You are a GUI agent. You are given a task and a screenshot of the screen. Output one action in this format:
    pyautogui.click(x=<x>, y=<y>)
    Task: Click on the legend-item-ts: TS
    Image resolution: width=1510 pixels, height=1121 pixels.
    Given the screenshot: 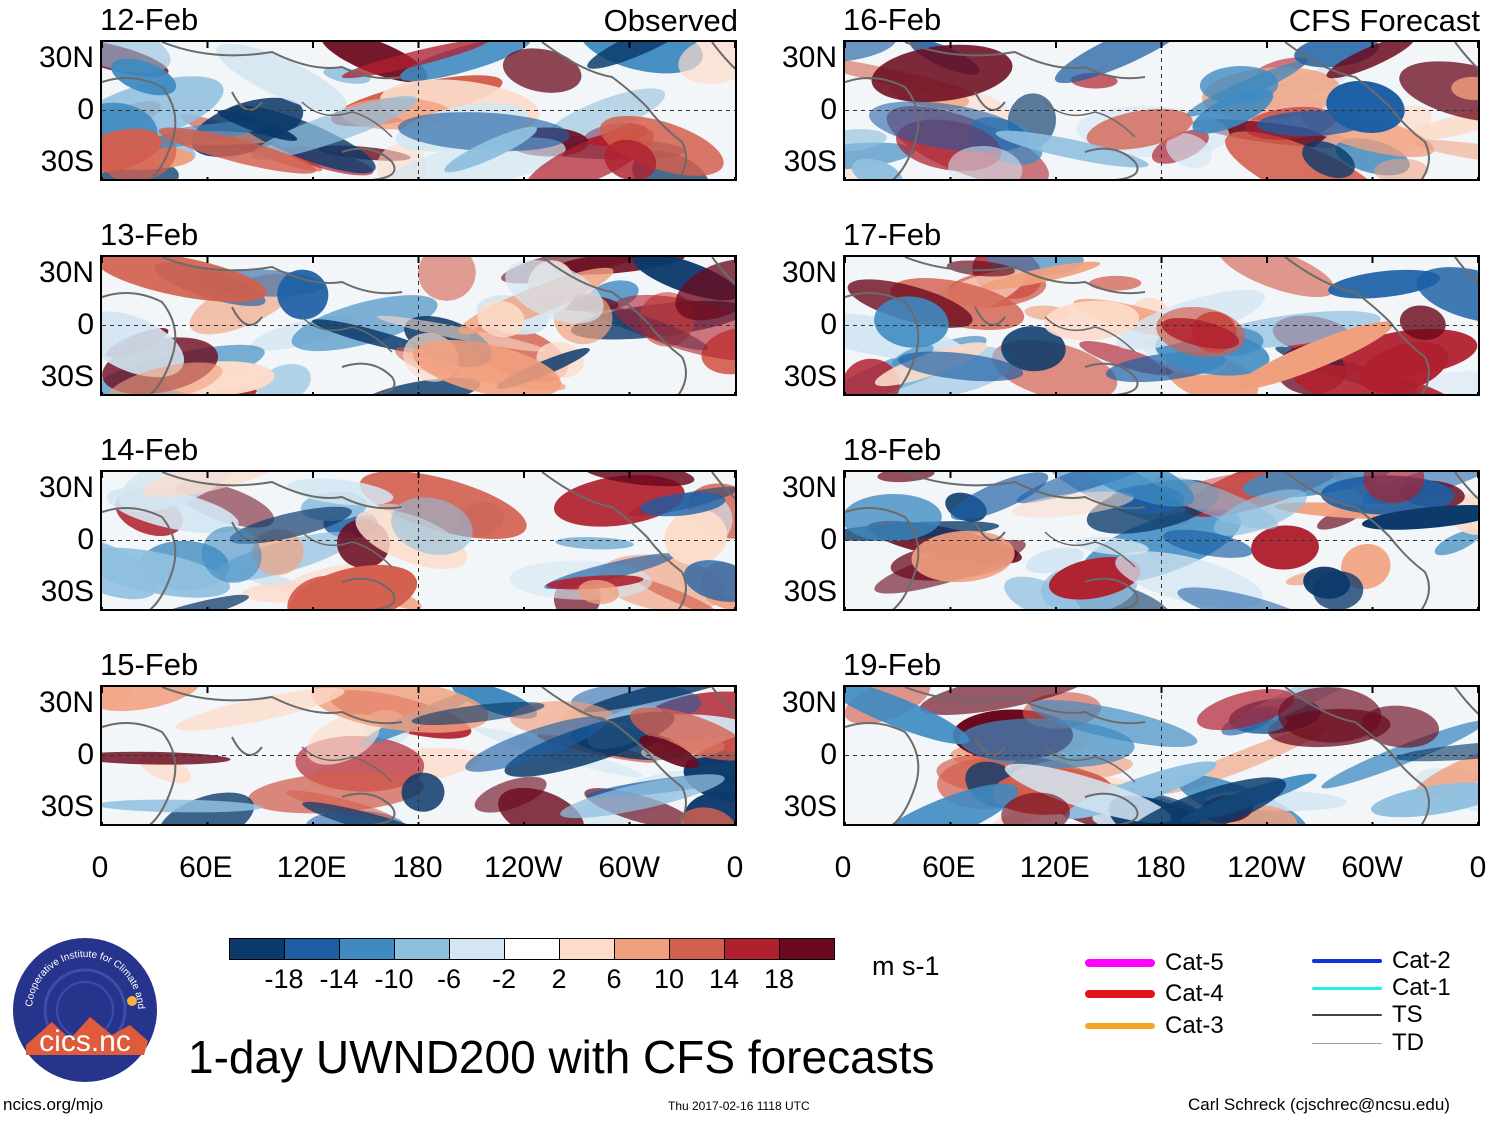 What is the action you would take?
    pyautogui.click(x=1411, y=1017)
    